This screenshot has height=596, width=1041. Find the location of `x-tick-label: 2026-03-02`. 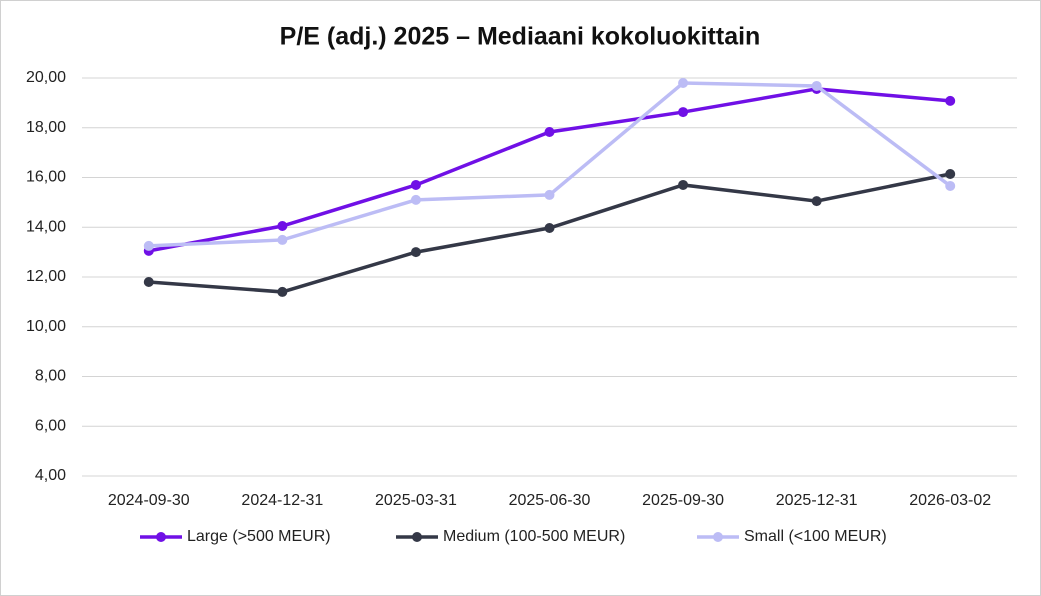

x-tick-label: 2026-03-02 is located at coordinates (950, 500).